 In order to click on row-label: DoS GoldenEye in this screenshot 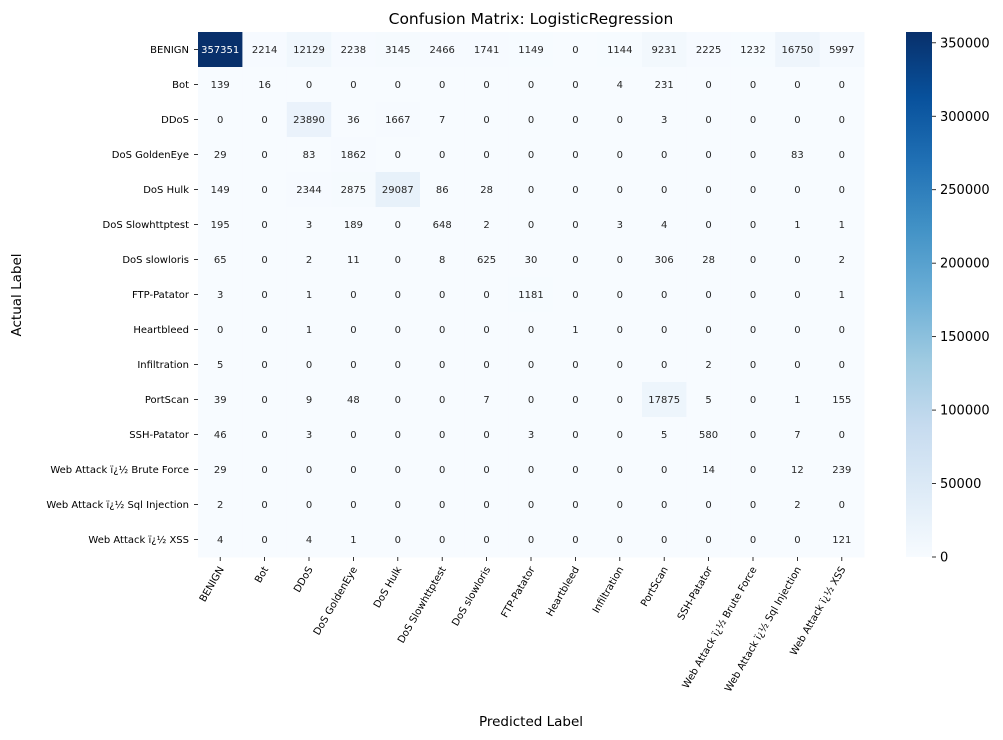, I will do `click(150, 155)`.